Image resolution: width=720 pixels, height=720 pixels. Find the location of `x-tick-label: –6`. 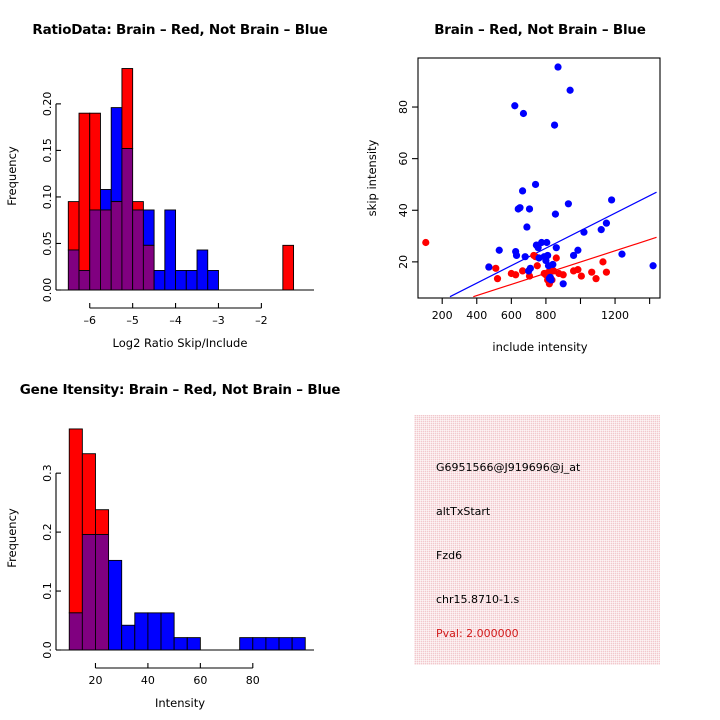

x-tick-label: –6 is located at coordinates (89, 320).